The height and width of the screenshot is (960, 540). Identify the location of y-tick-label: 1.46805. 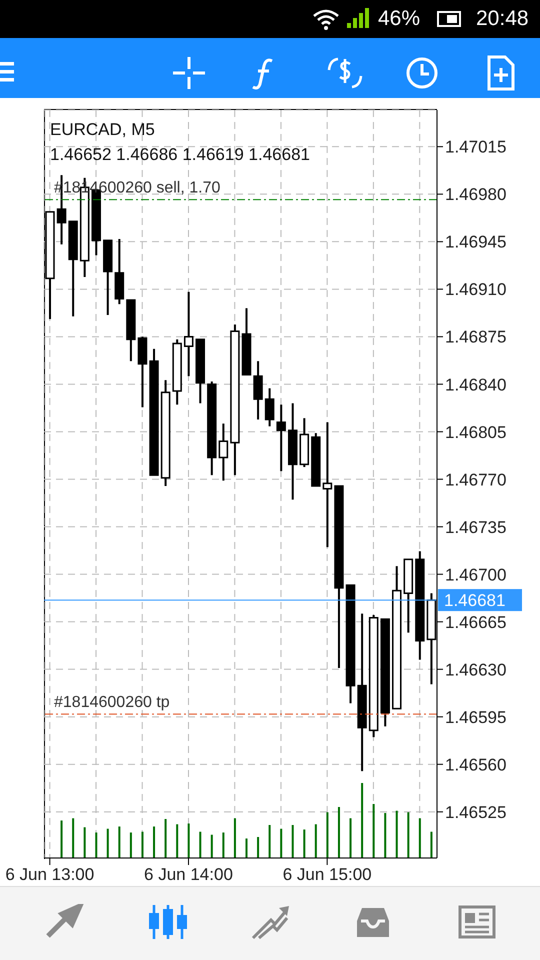
(475, 432).